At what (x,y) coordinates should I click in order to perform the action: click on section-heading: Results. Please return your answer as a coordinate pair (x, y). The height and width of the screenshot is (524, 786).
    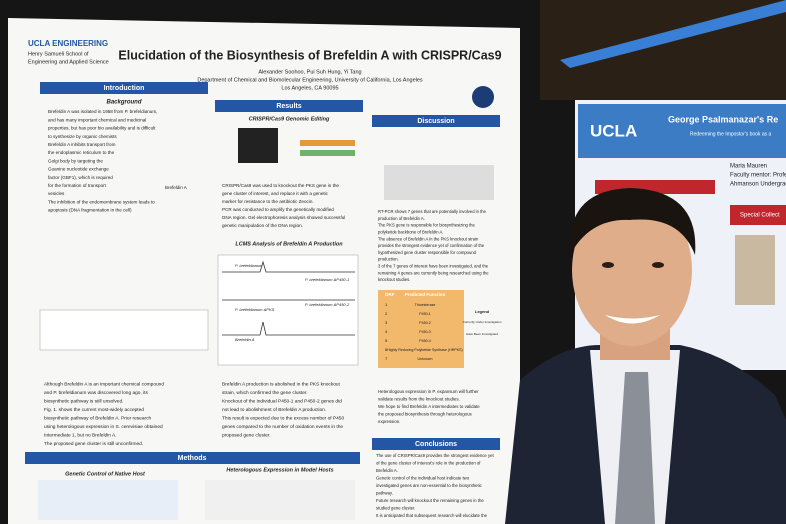
    Looking at the image, I should click on (288, 106).